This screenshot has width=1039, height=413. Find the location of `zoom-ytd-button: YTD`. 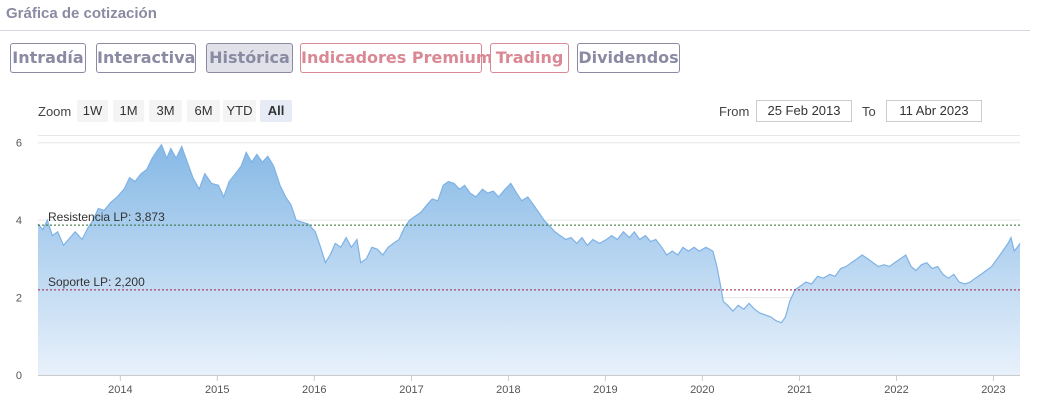

zoom-ytd-button: YTD is located at coordinates (239, 111).